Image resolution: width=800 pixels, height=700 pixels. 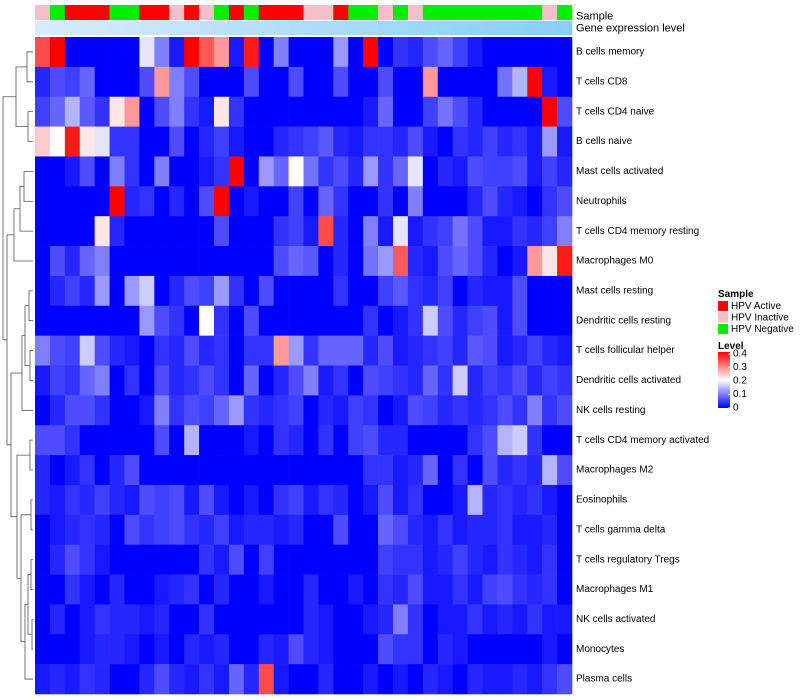 I want to click on sample-legend-label: HPV Active, so click(x=756, y=306).